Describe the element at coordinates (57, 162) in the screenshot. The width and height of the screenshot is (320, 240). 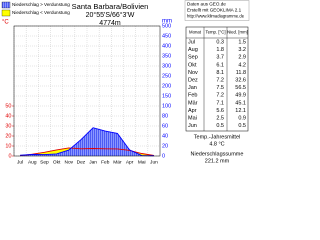
I see `x-tick-label: Okt` at that location.